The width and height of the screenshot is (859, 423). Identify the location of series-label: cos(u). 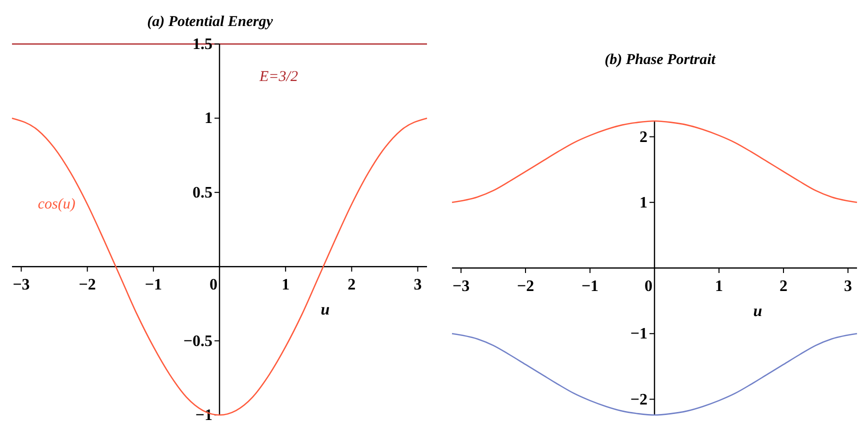
(57, 204).